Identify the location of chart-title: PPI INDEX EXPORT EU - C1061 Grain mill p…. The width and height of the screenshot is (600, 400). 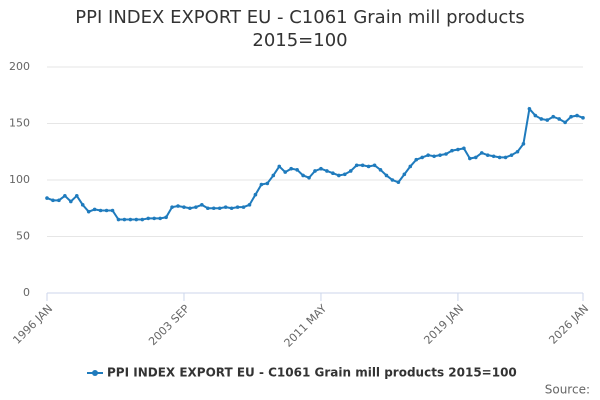
(300, 29).